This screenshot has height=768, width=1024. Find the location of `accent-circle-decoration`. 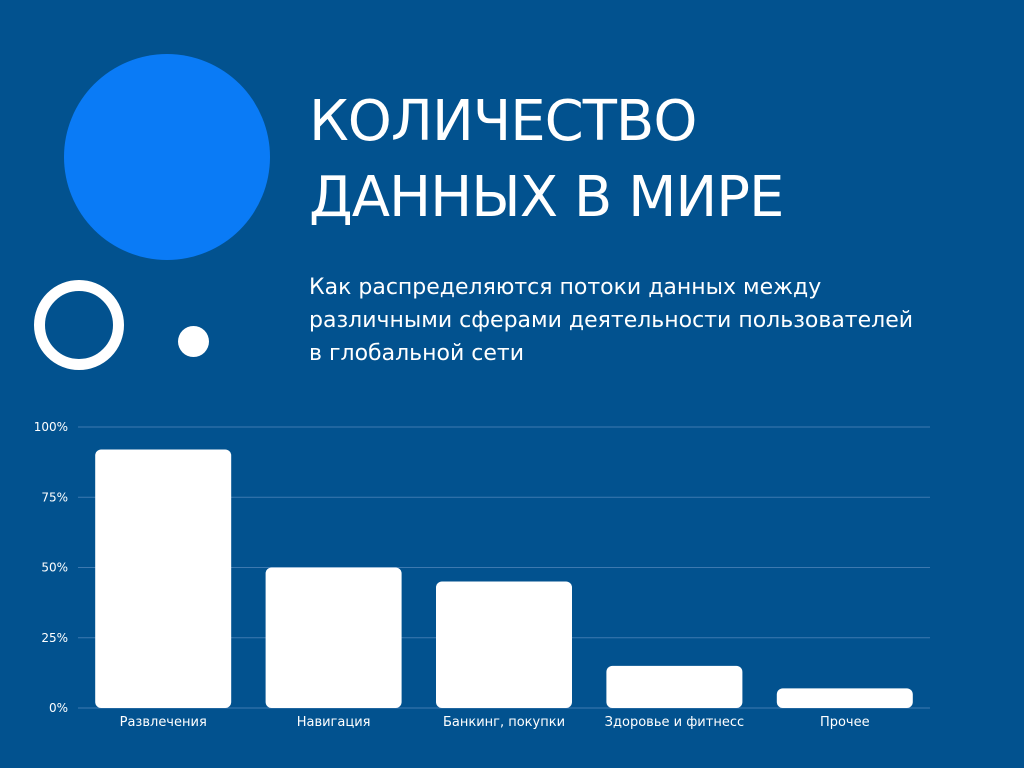

accent-circle-decoration is located at coordinates (167, 157).